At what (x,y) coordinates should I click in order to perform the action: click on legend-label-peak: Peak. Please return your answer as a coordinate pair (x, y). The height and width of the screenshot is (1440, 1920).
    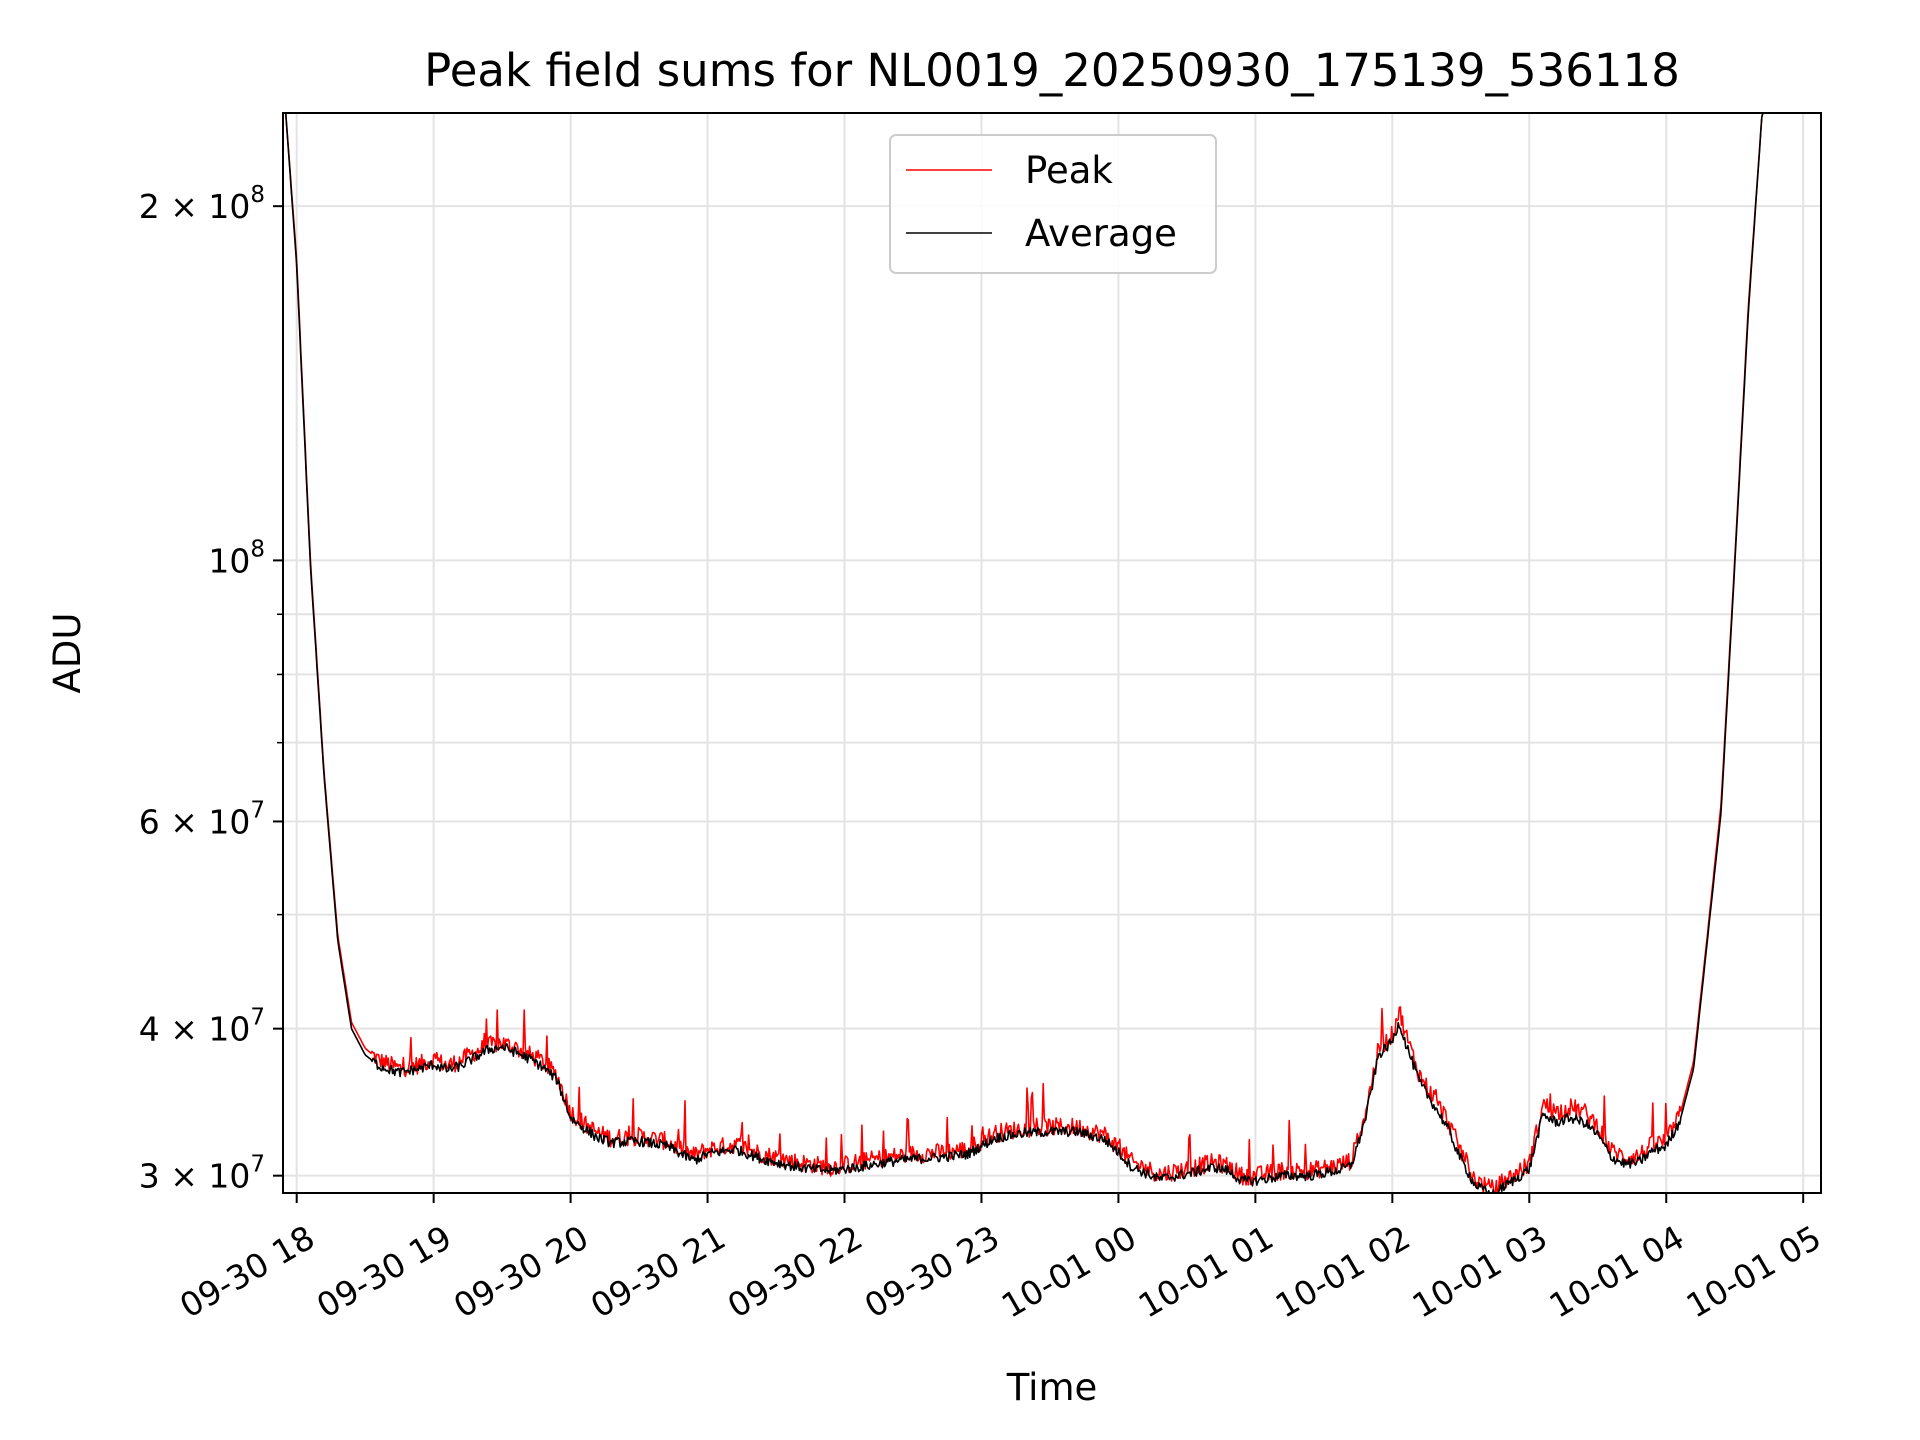
    Looking at the image, I should click on (1069, 170).